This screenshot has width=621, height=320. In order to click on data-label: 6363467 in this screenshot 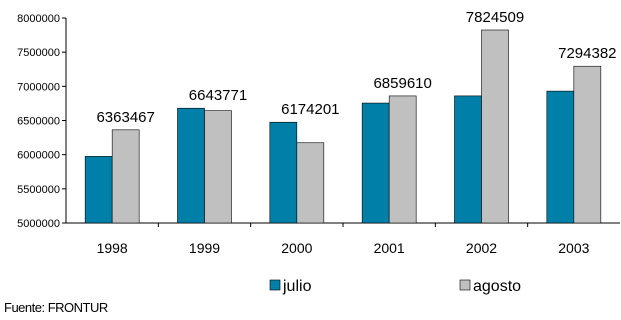, I will do `click(125, 117)`.